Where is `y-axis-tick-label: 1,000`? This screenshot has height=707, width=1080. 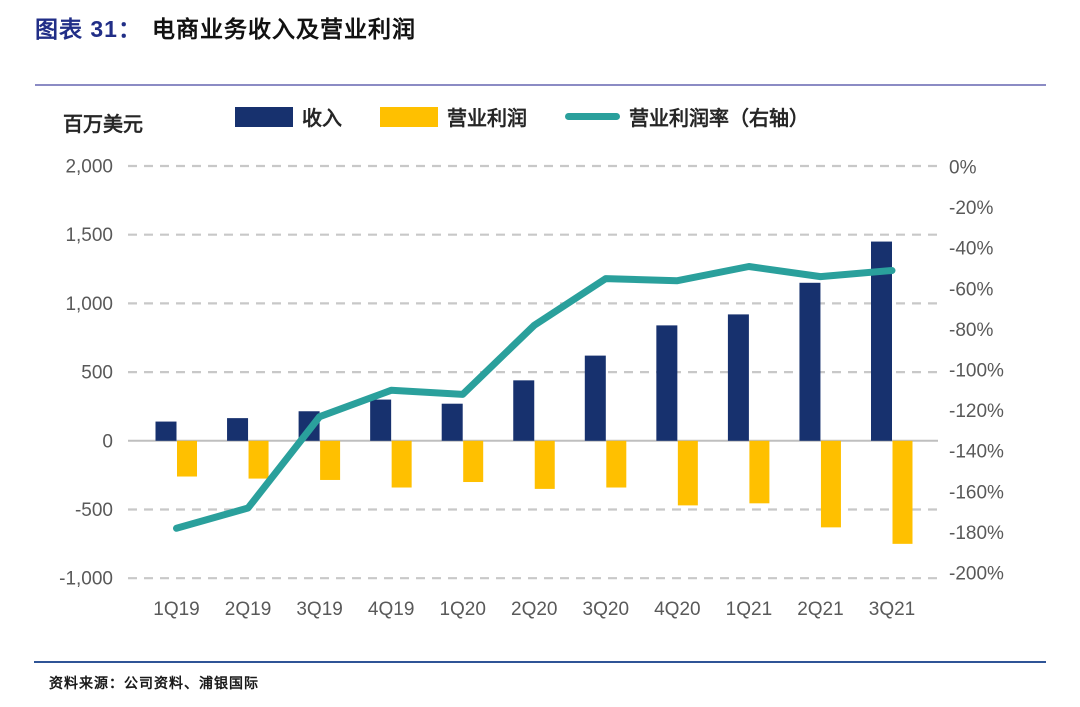 y-axis-tick-label: 1,000 is located at coordinates (89, 304).